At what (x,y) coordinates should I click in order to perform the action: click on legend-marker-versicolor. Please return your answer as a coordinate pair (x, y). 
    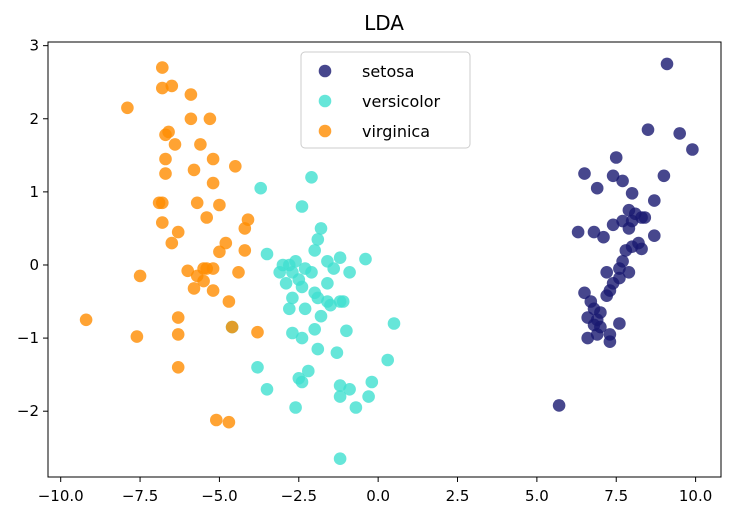
    Looking at the image, I should click on (325, 101).